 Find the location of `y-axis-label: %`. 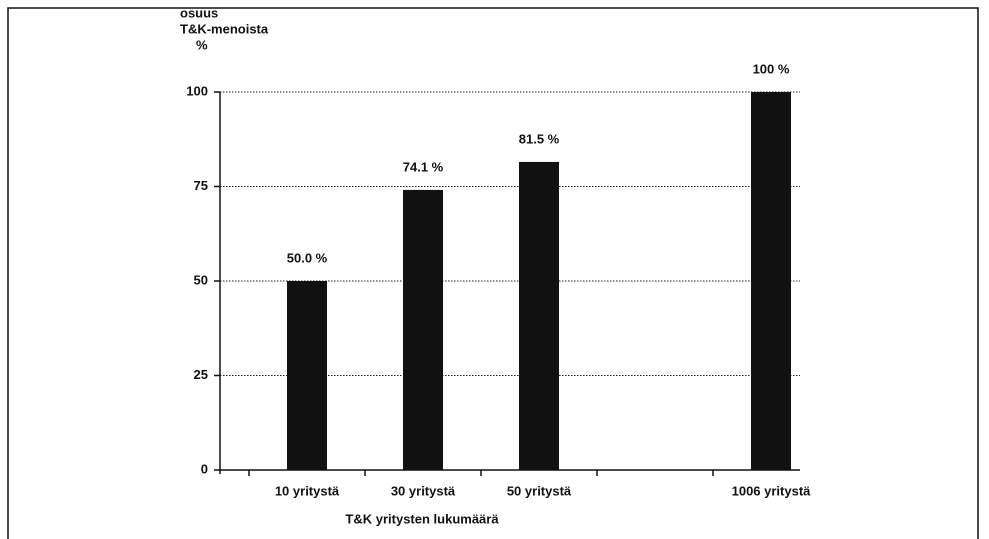

y-axis-label: % is located at coordinates (202, 44).